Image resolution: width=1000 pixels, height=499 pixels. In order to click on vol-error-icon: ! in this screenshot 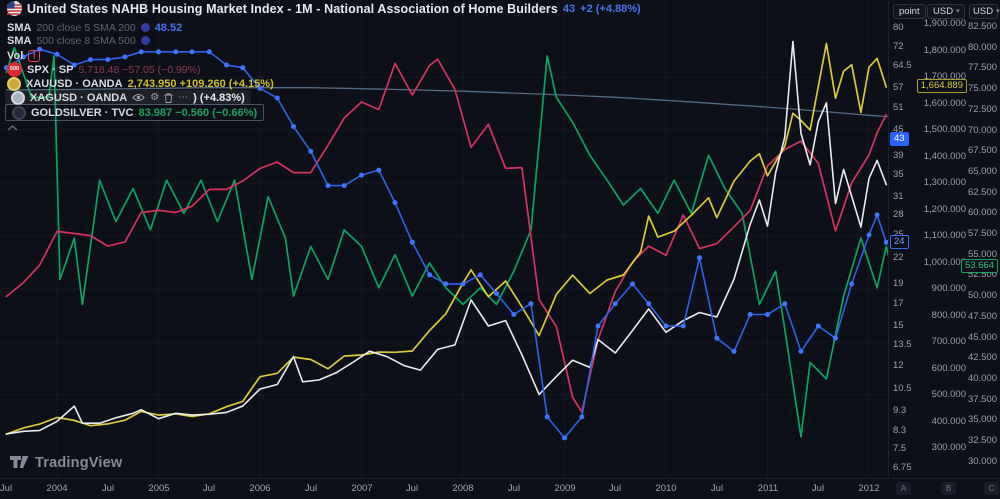, I will do `click(34, 55)`.